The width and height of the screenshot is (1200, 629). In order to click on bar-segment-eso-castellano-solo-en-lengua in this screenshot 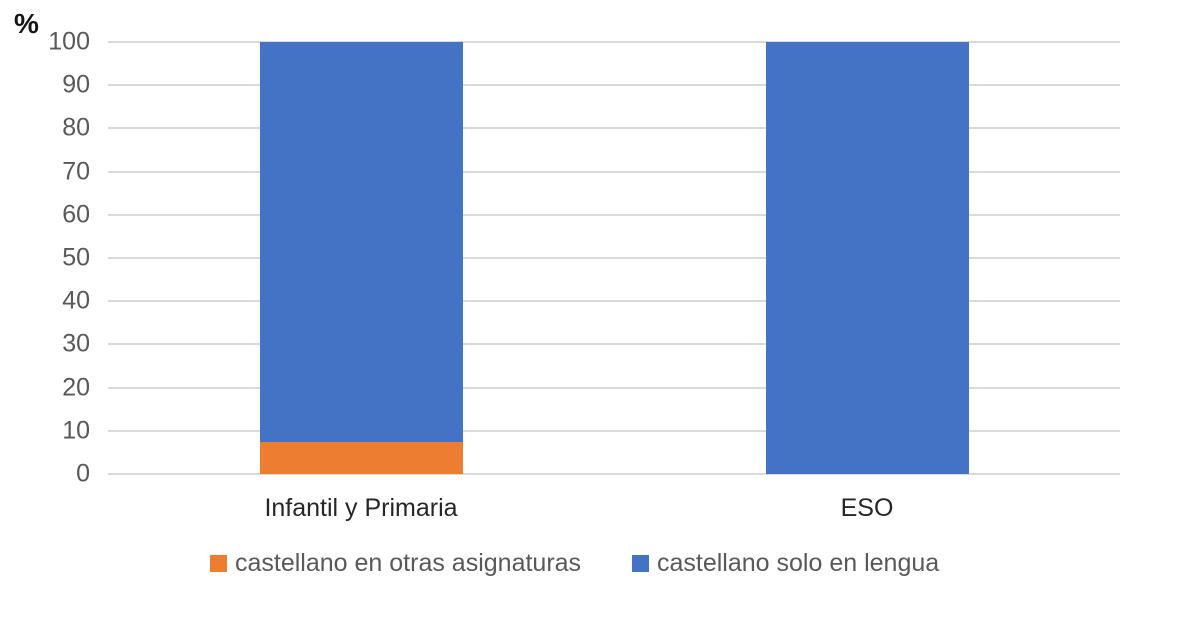, I will do `click(867, 258)`.